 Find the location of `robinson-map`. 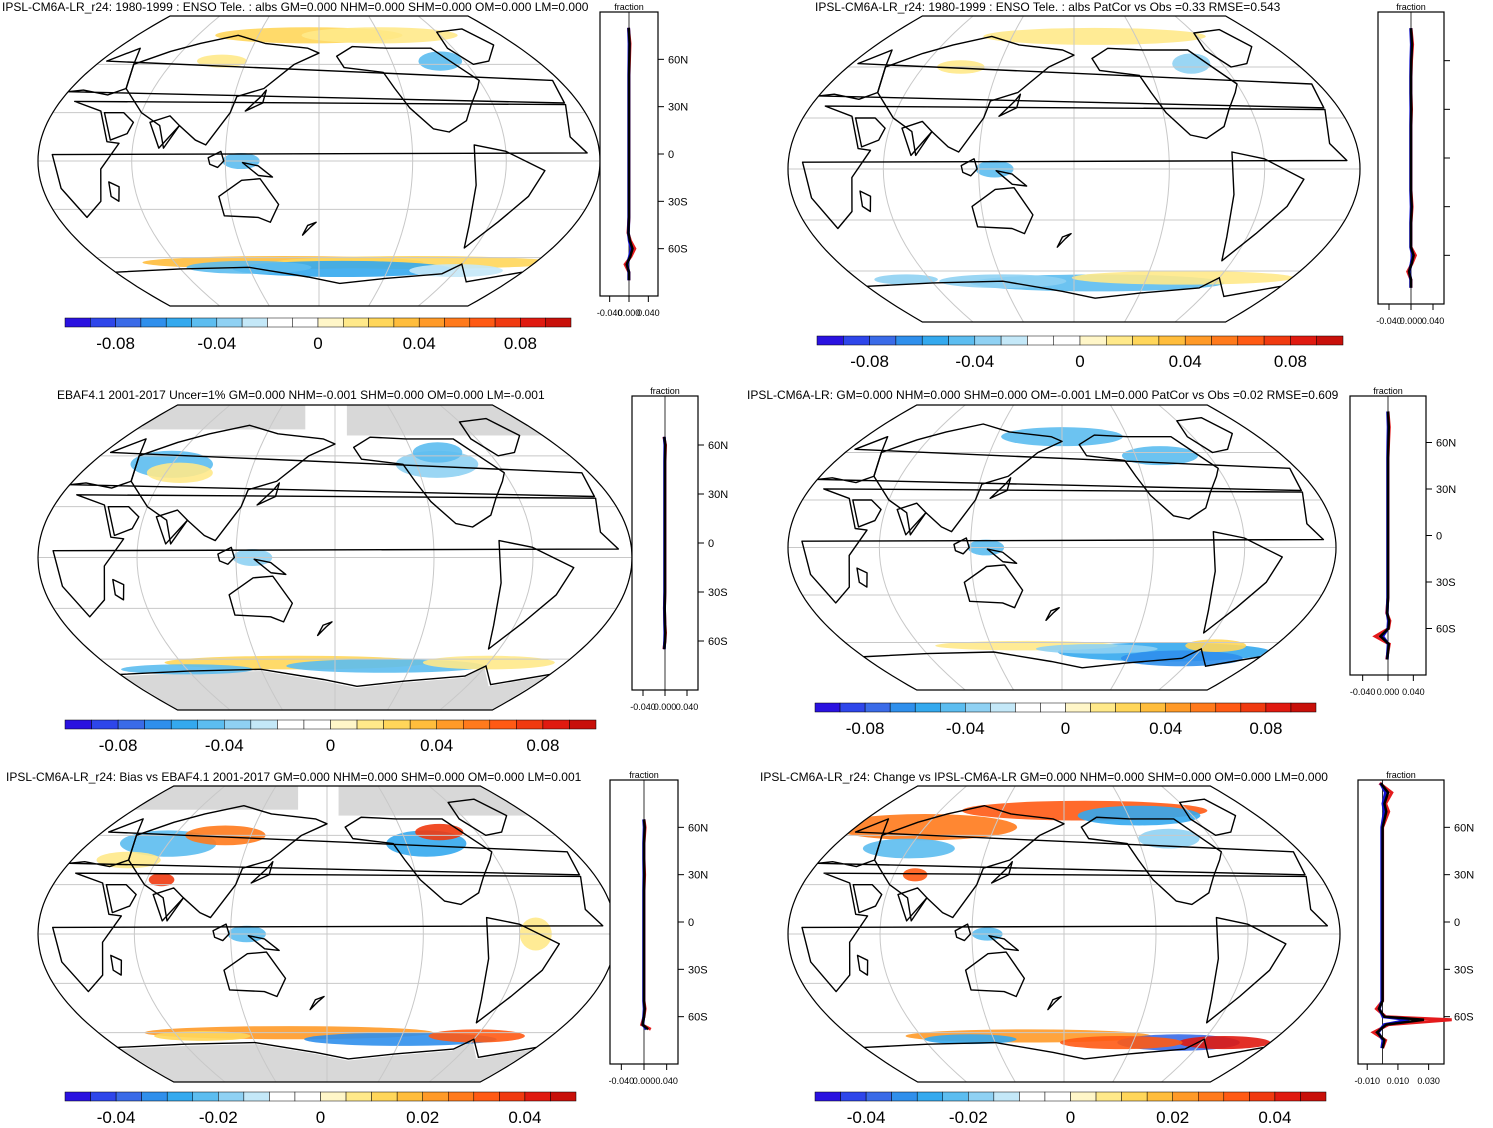

robinson-map is located at coordinates (1074, 169).